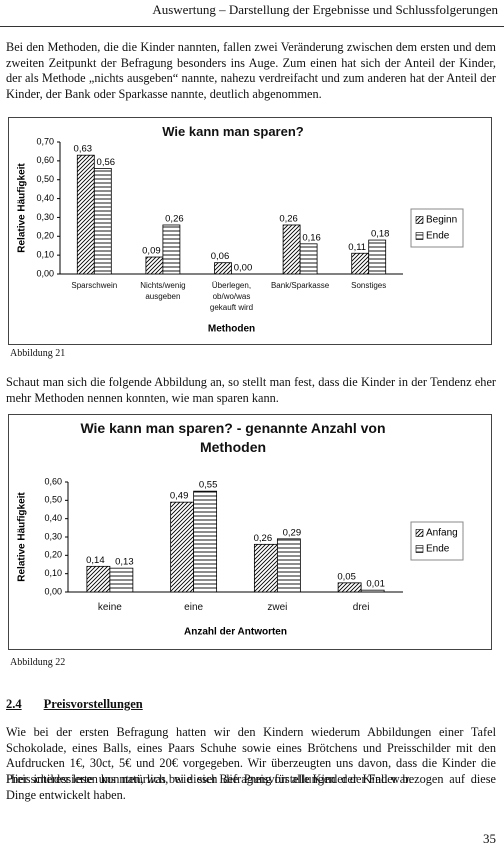 This screenshot has width=504, height=852. I want to click on value-label: 0,14, so click(95, 560).